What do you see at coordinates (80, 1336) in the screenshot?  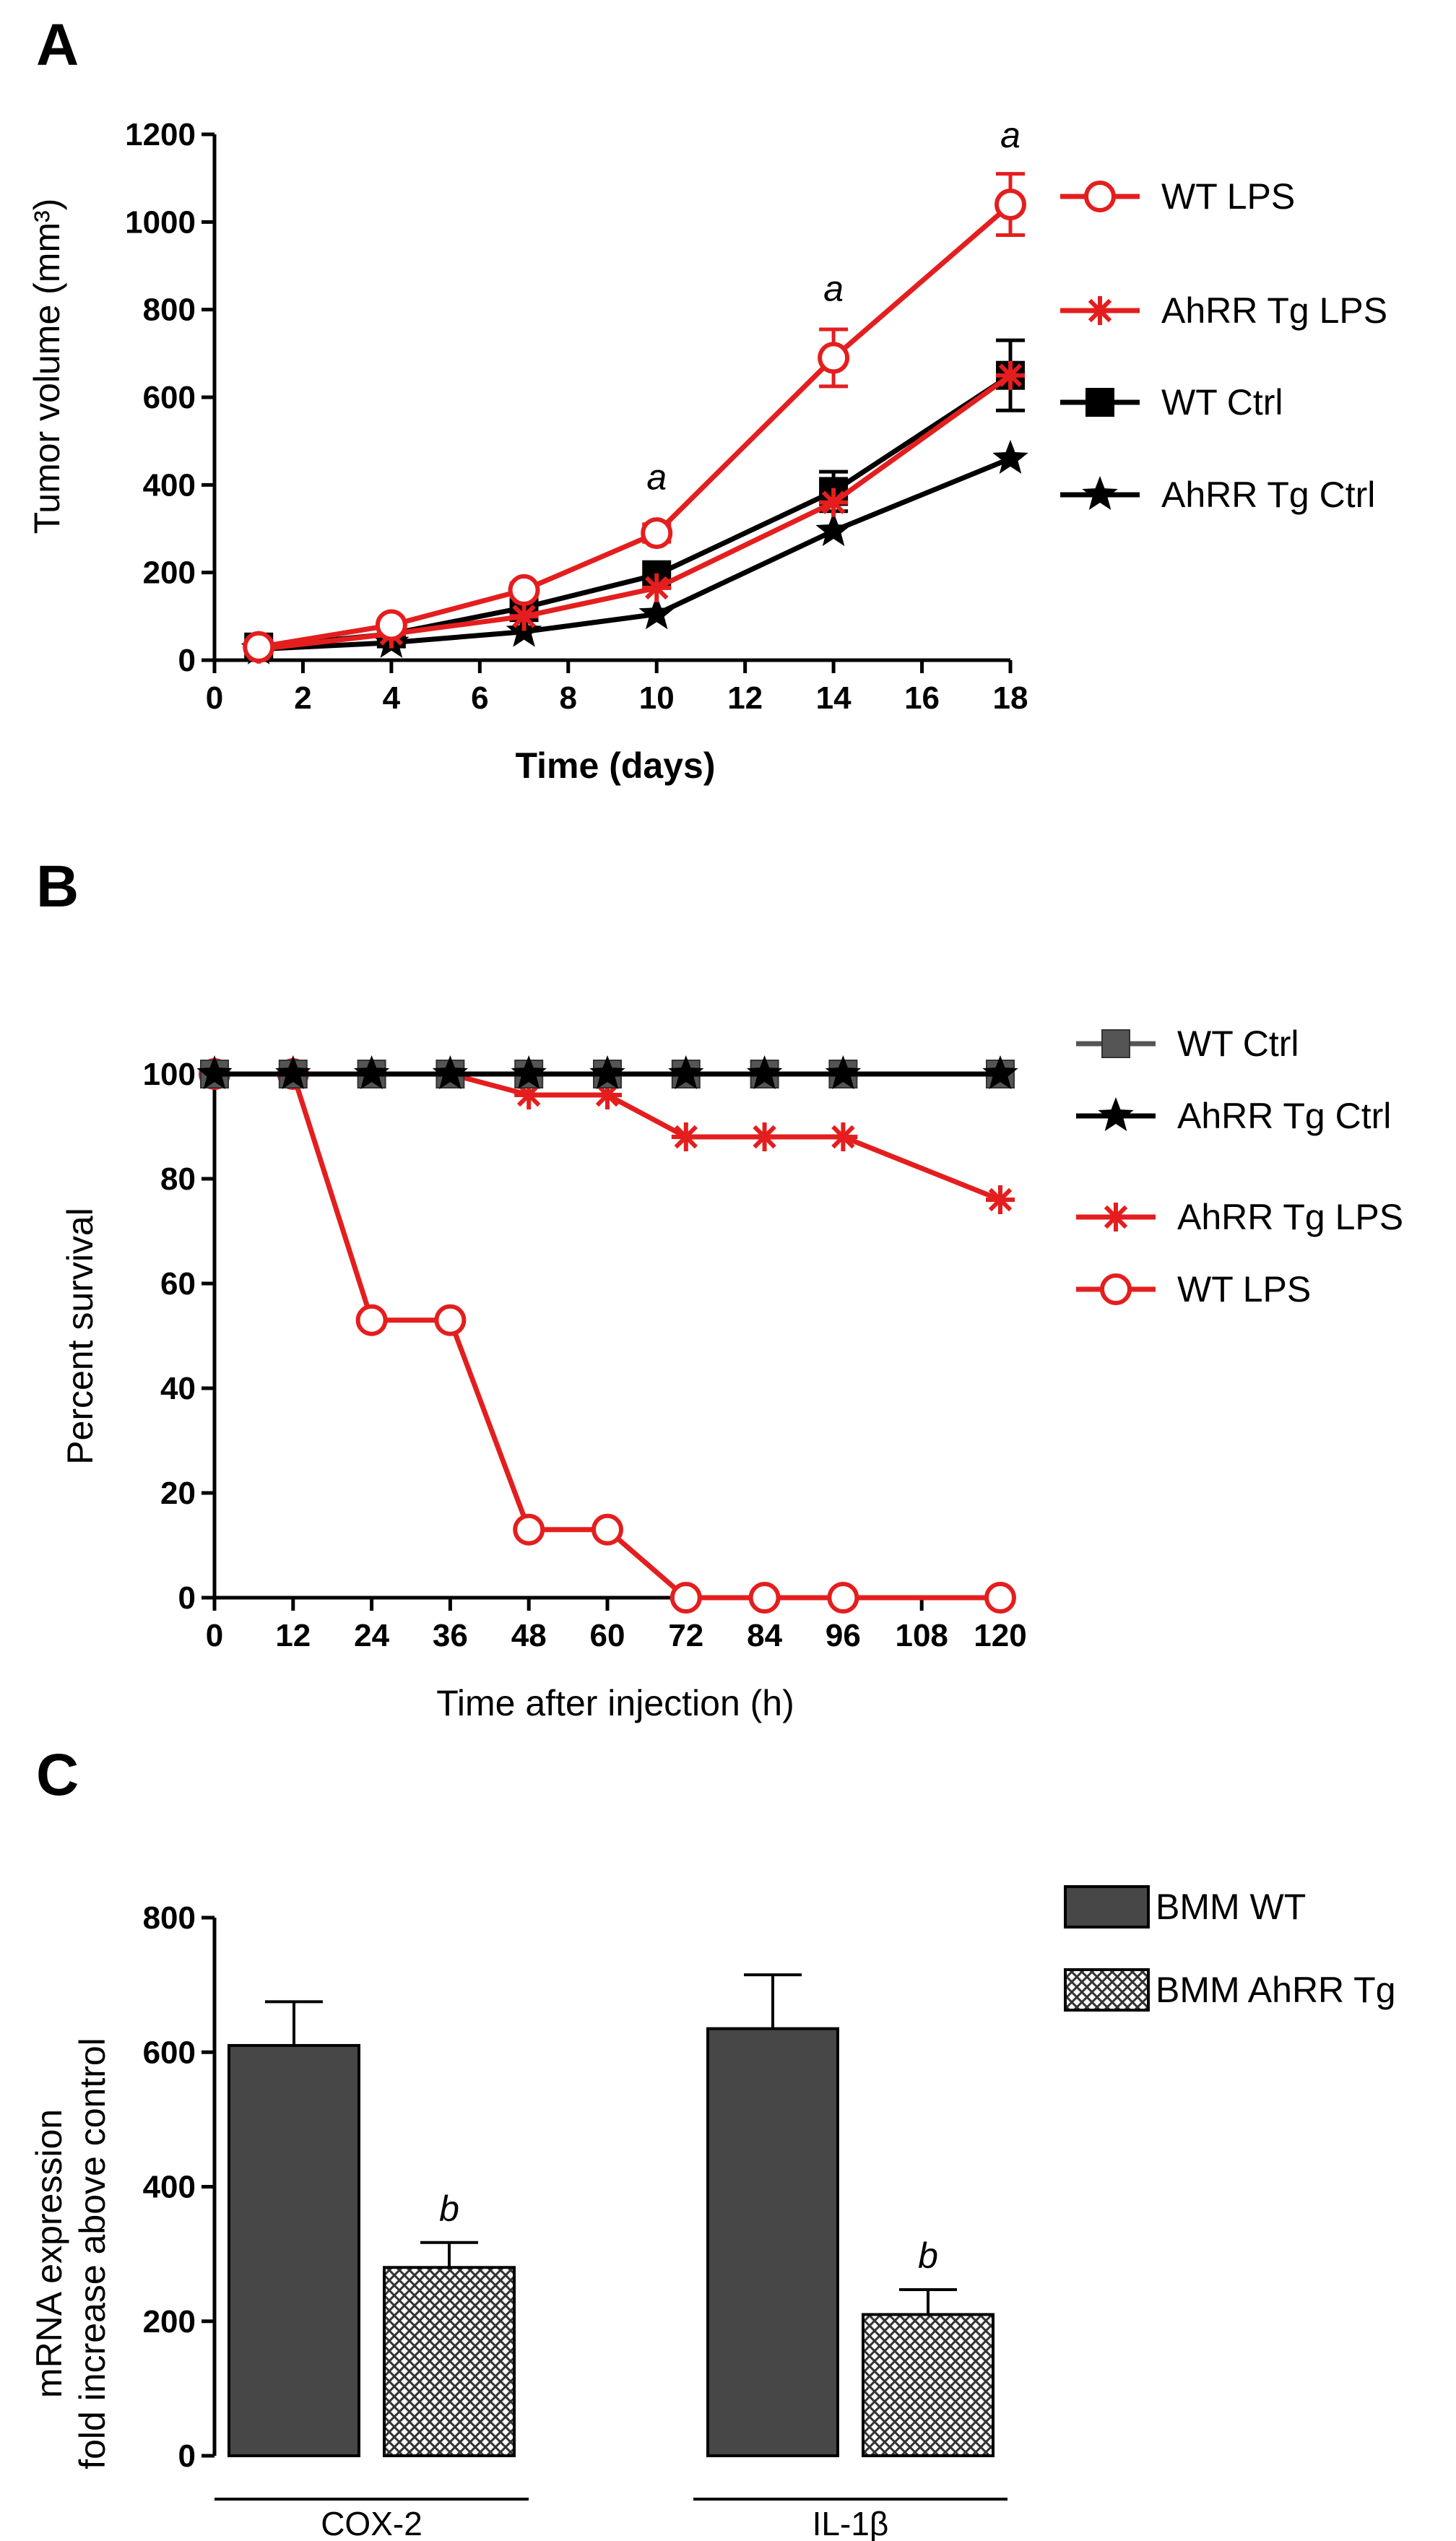 I see `panel-b-y-axis-title: Percent survival` at bounding box center [80, 1336].